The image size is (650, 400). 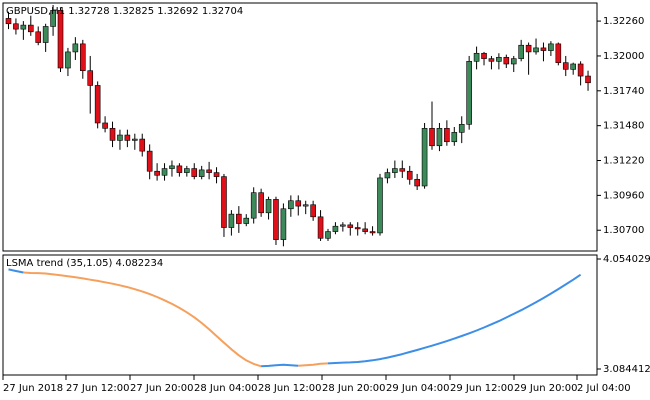 I want to click on lsma-segment-up, so click(x=16, y=271).